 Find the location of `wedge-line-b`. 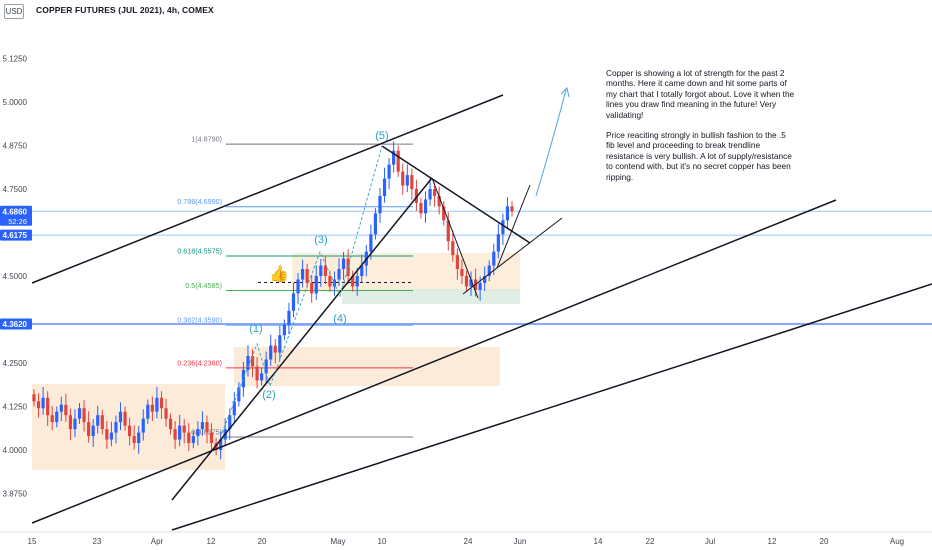

wedge-line-b is located at coordinates (512, 256).